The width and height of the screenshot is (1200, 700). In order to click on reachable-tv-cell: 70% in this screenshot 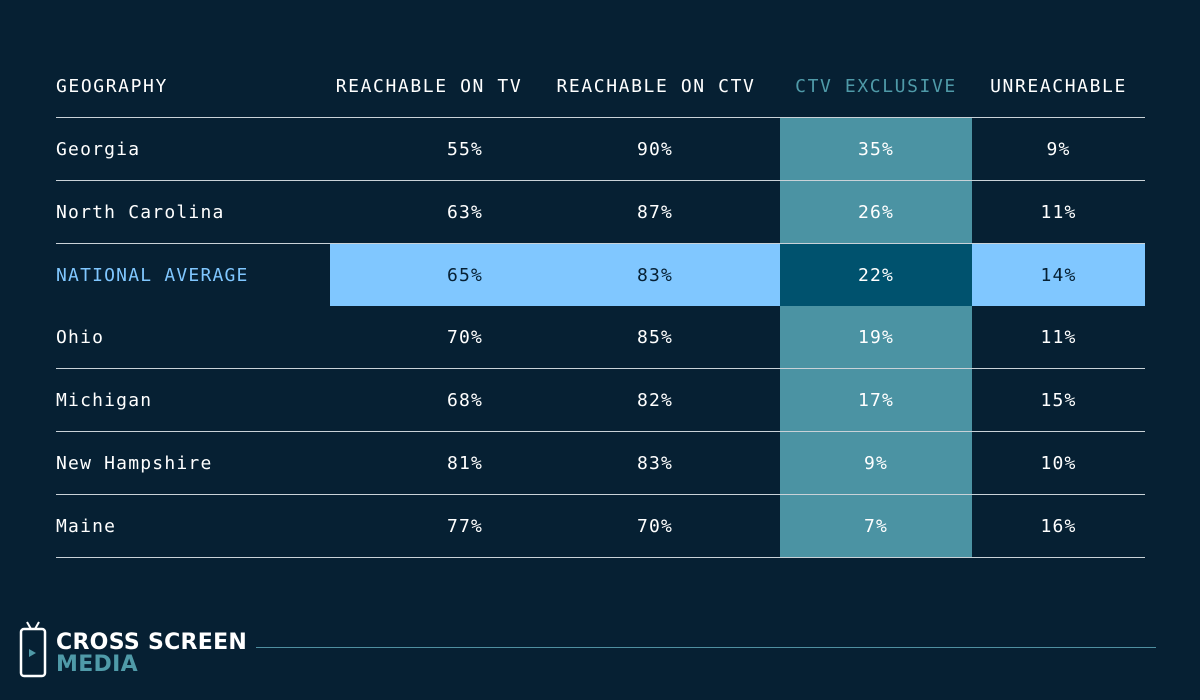, I will do `click(465, 337)`.